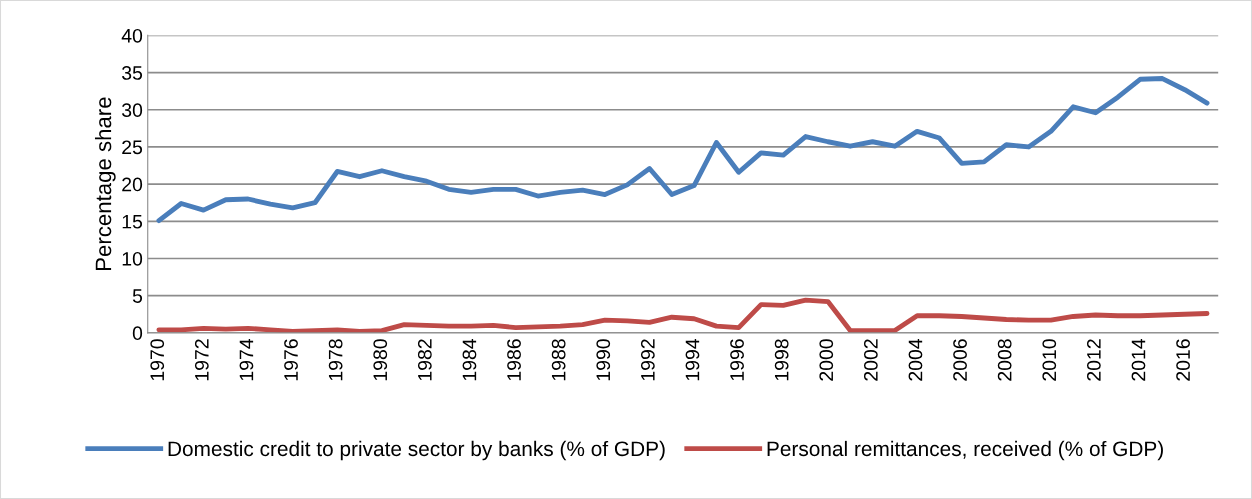 The width and height of the screenshot is (1252, 499). I want to click on y-tick-label: 40, so click(132, 35).